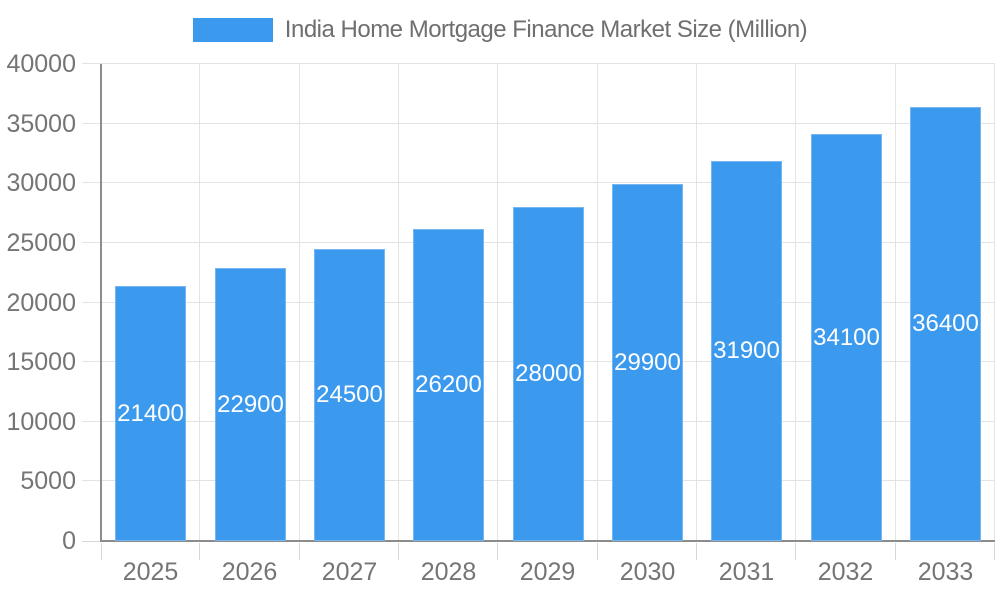  I want to click on bar-value-label: 26200, so click(448, 384).